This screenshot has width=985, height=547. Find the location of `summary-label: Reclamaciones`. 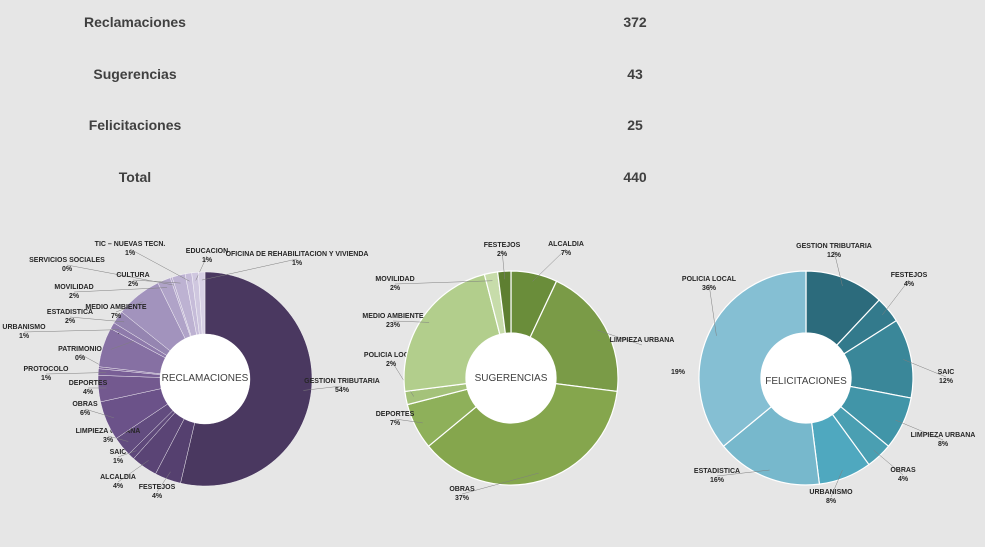

summary-label: Reclamaciones is located at coordinates (135, 22).